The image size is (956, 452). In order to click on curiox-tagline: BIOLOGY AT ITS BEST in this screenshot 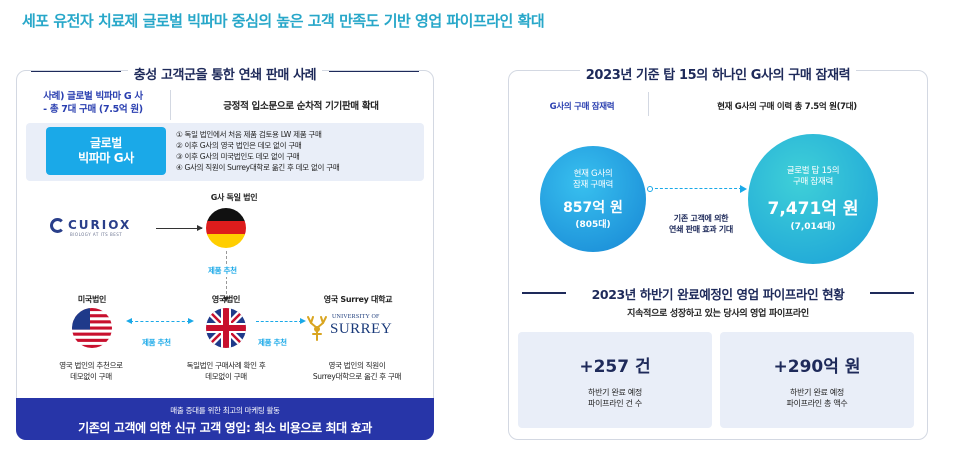, I will do `click(96, 234)`.